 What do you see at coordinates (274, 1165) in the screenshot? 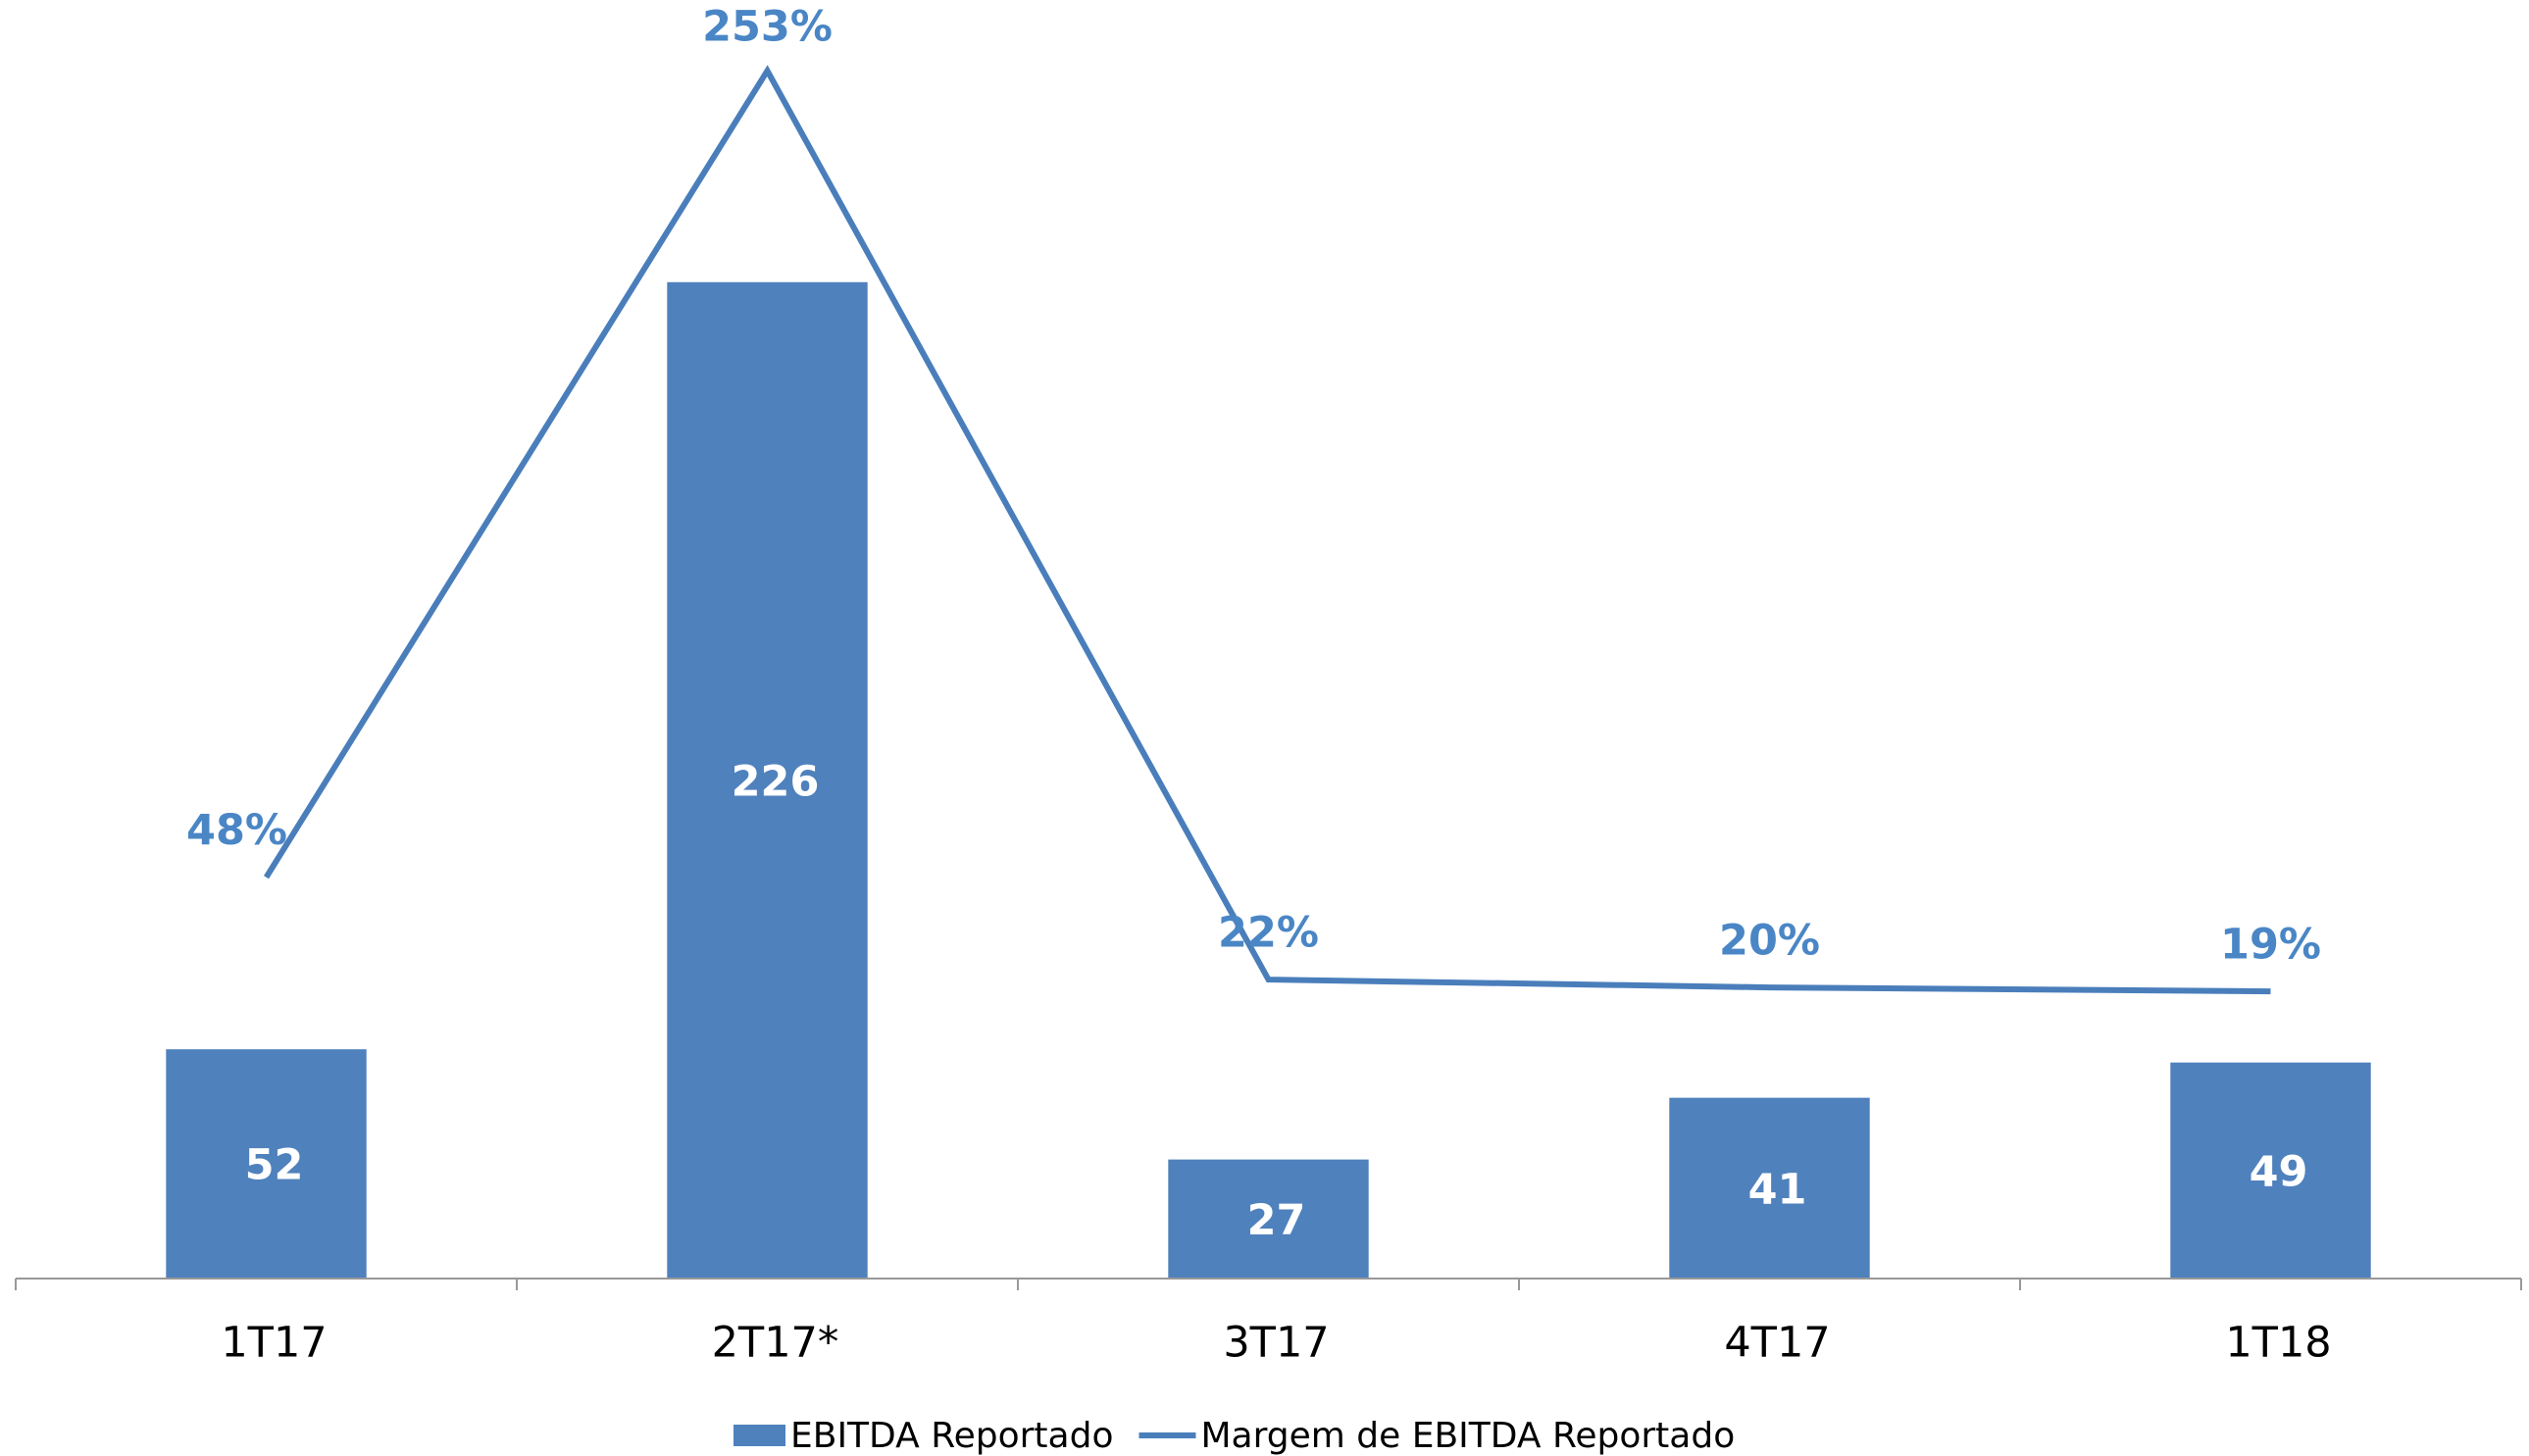
I see `bar-value-label: 52` at bounding box center [274, 1165].